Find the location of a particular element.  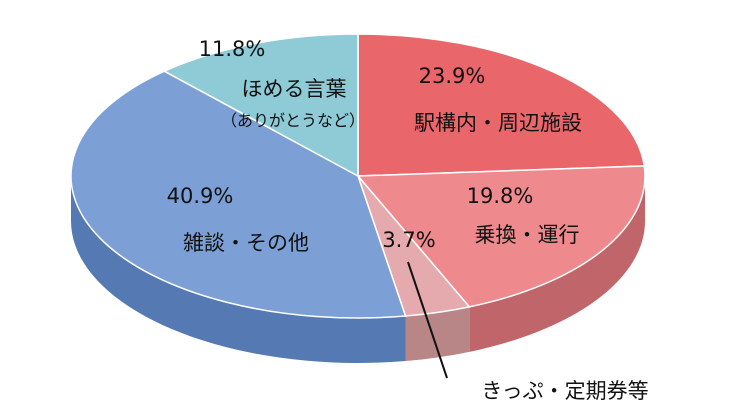

slice-value-label: 23.9% is located at coordinates (452, 76).